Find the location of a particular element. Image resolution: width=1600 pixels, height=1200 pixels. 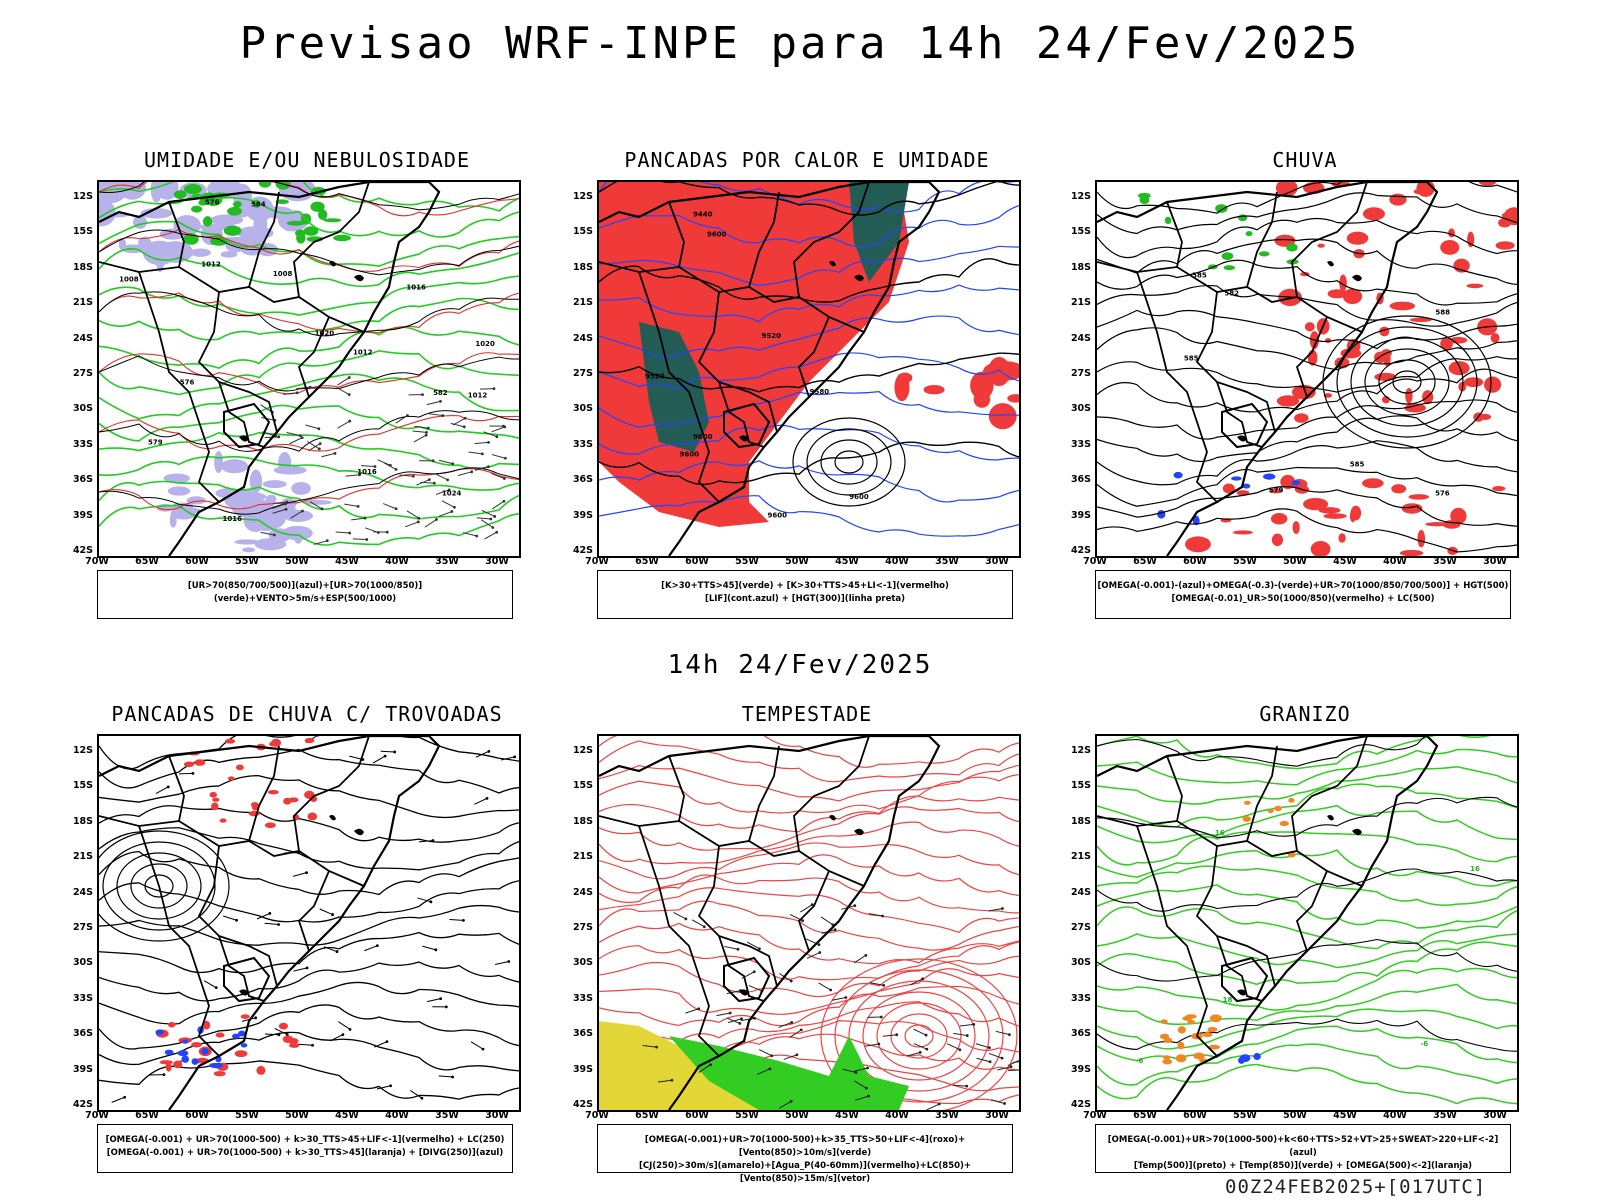

hail-area is located at coordinates (1241, 1060).